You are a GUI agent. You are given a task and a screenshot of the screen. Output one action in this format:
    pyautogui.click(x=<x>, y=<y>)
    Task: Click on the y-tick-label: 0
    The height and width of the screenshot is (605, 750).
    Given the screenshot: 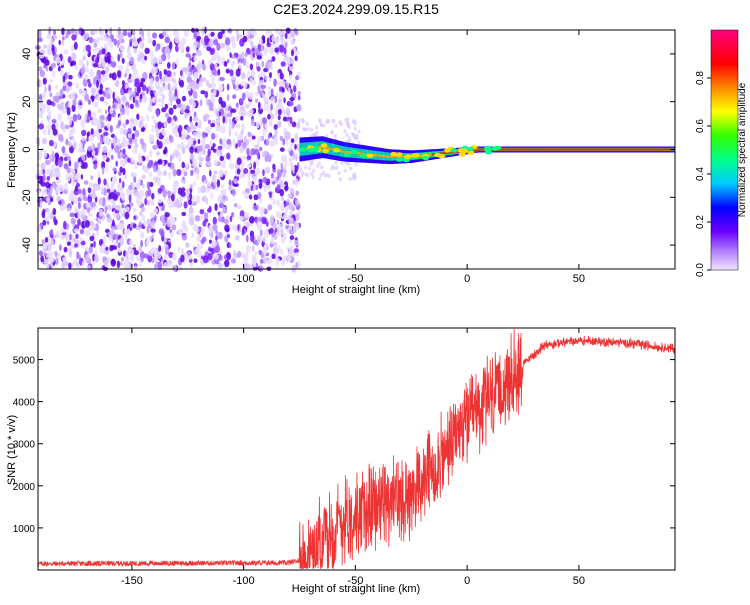 What is the action you would take?
    pyautogui.click(x=27, y=149)
    